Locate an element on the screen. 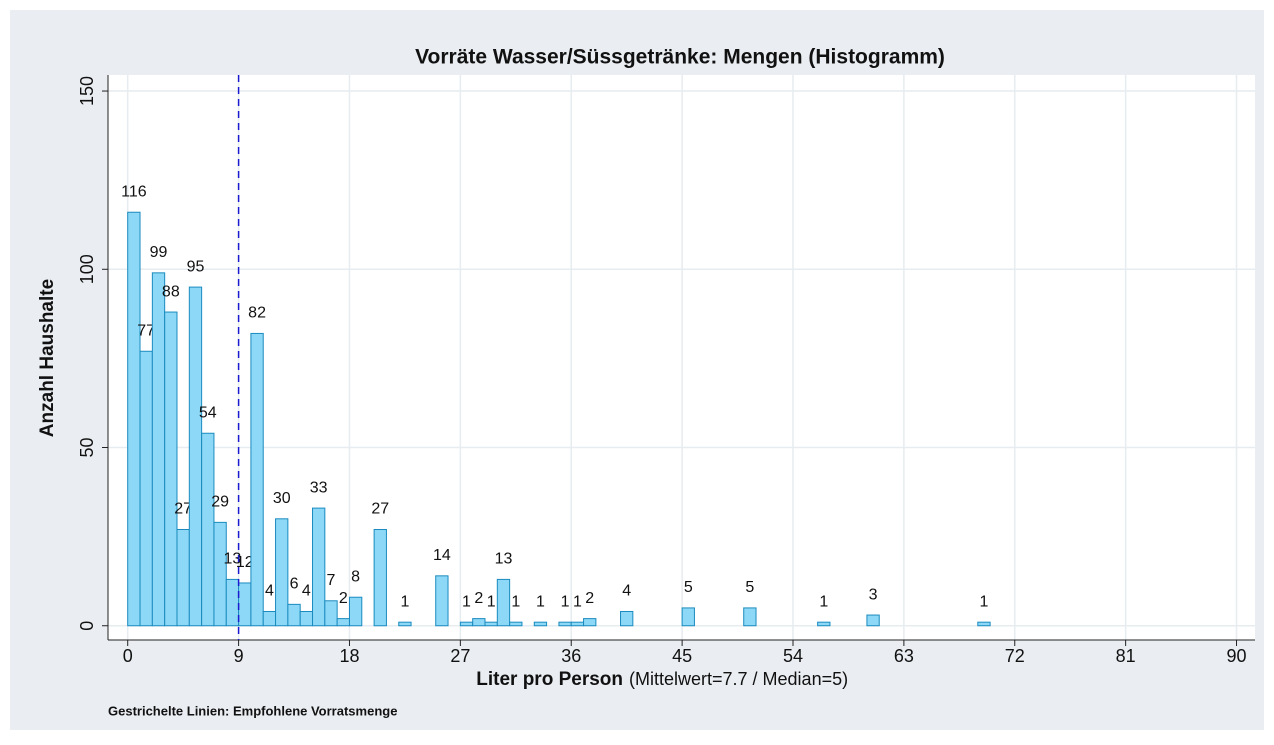 Image resolution: width=1274 pixels, height=745 pixels. y-tick-label: 0 is located at coordinates (87, 626).